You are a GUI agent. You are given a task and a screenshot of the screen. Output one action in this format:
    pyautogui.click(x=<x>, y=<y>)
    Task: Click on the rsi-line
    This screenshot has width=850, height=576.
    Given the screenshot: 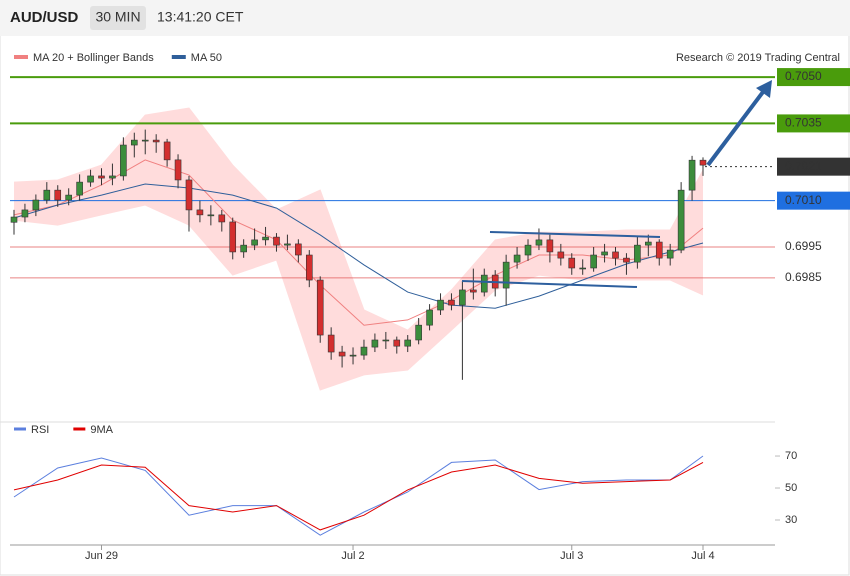 What is the action you would take?
    pyautogui.click(x=358, y=496)
    